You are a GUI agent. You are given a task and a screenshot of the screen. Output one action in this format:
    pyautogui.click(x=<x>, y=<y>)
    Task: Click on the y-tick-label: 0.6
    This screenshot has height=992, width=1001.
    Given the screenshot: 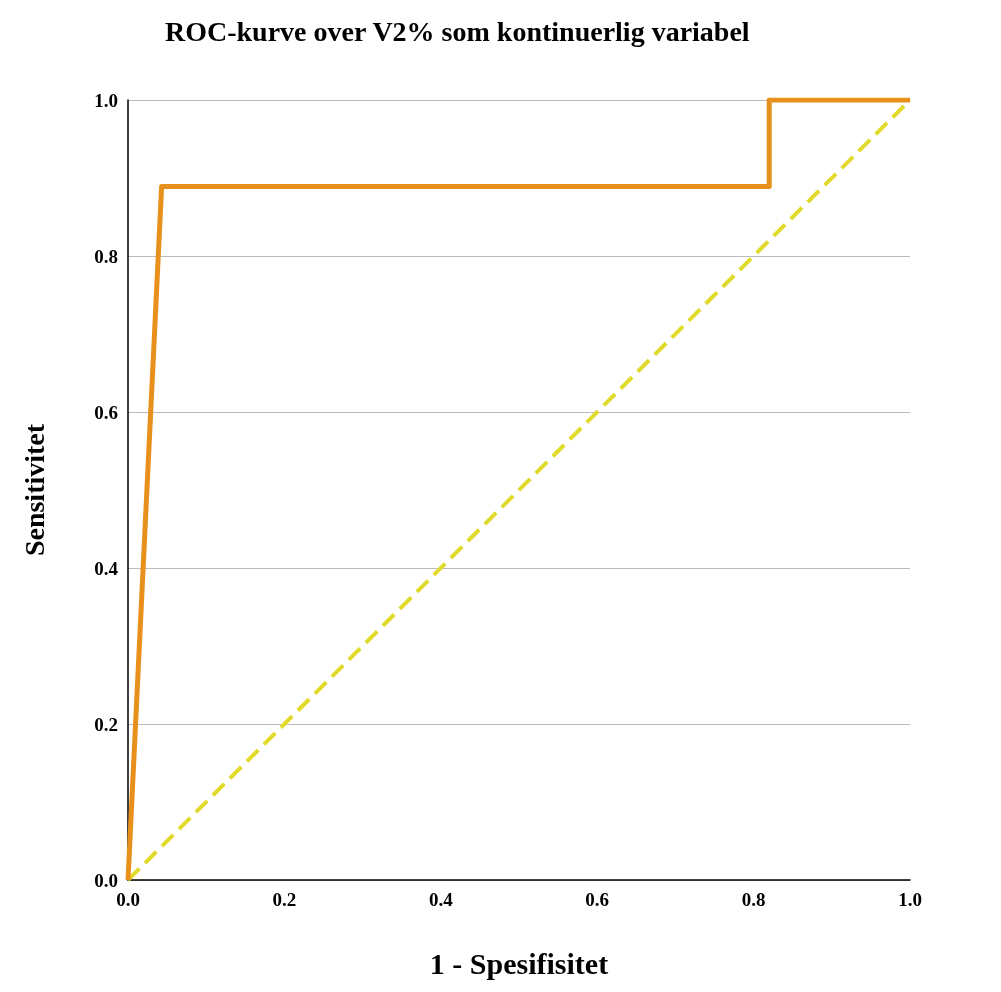 What is the action you would take?
    pyautogui.click(x=106, y=412)
    